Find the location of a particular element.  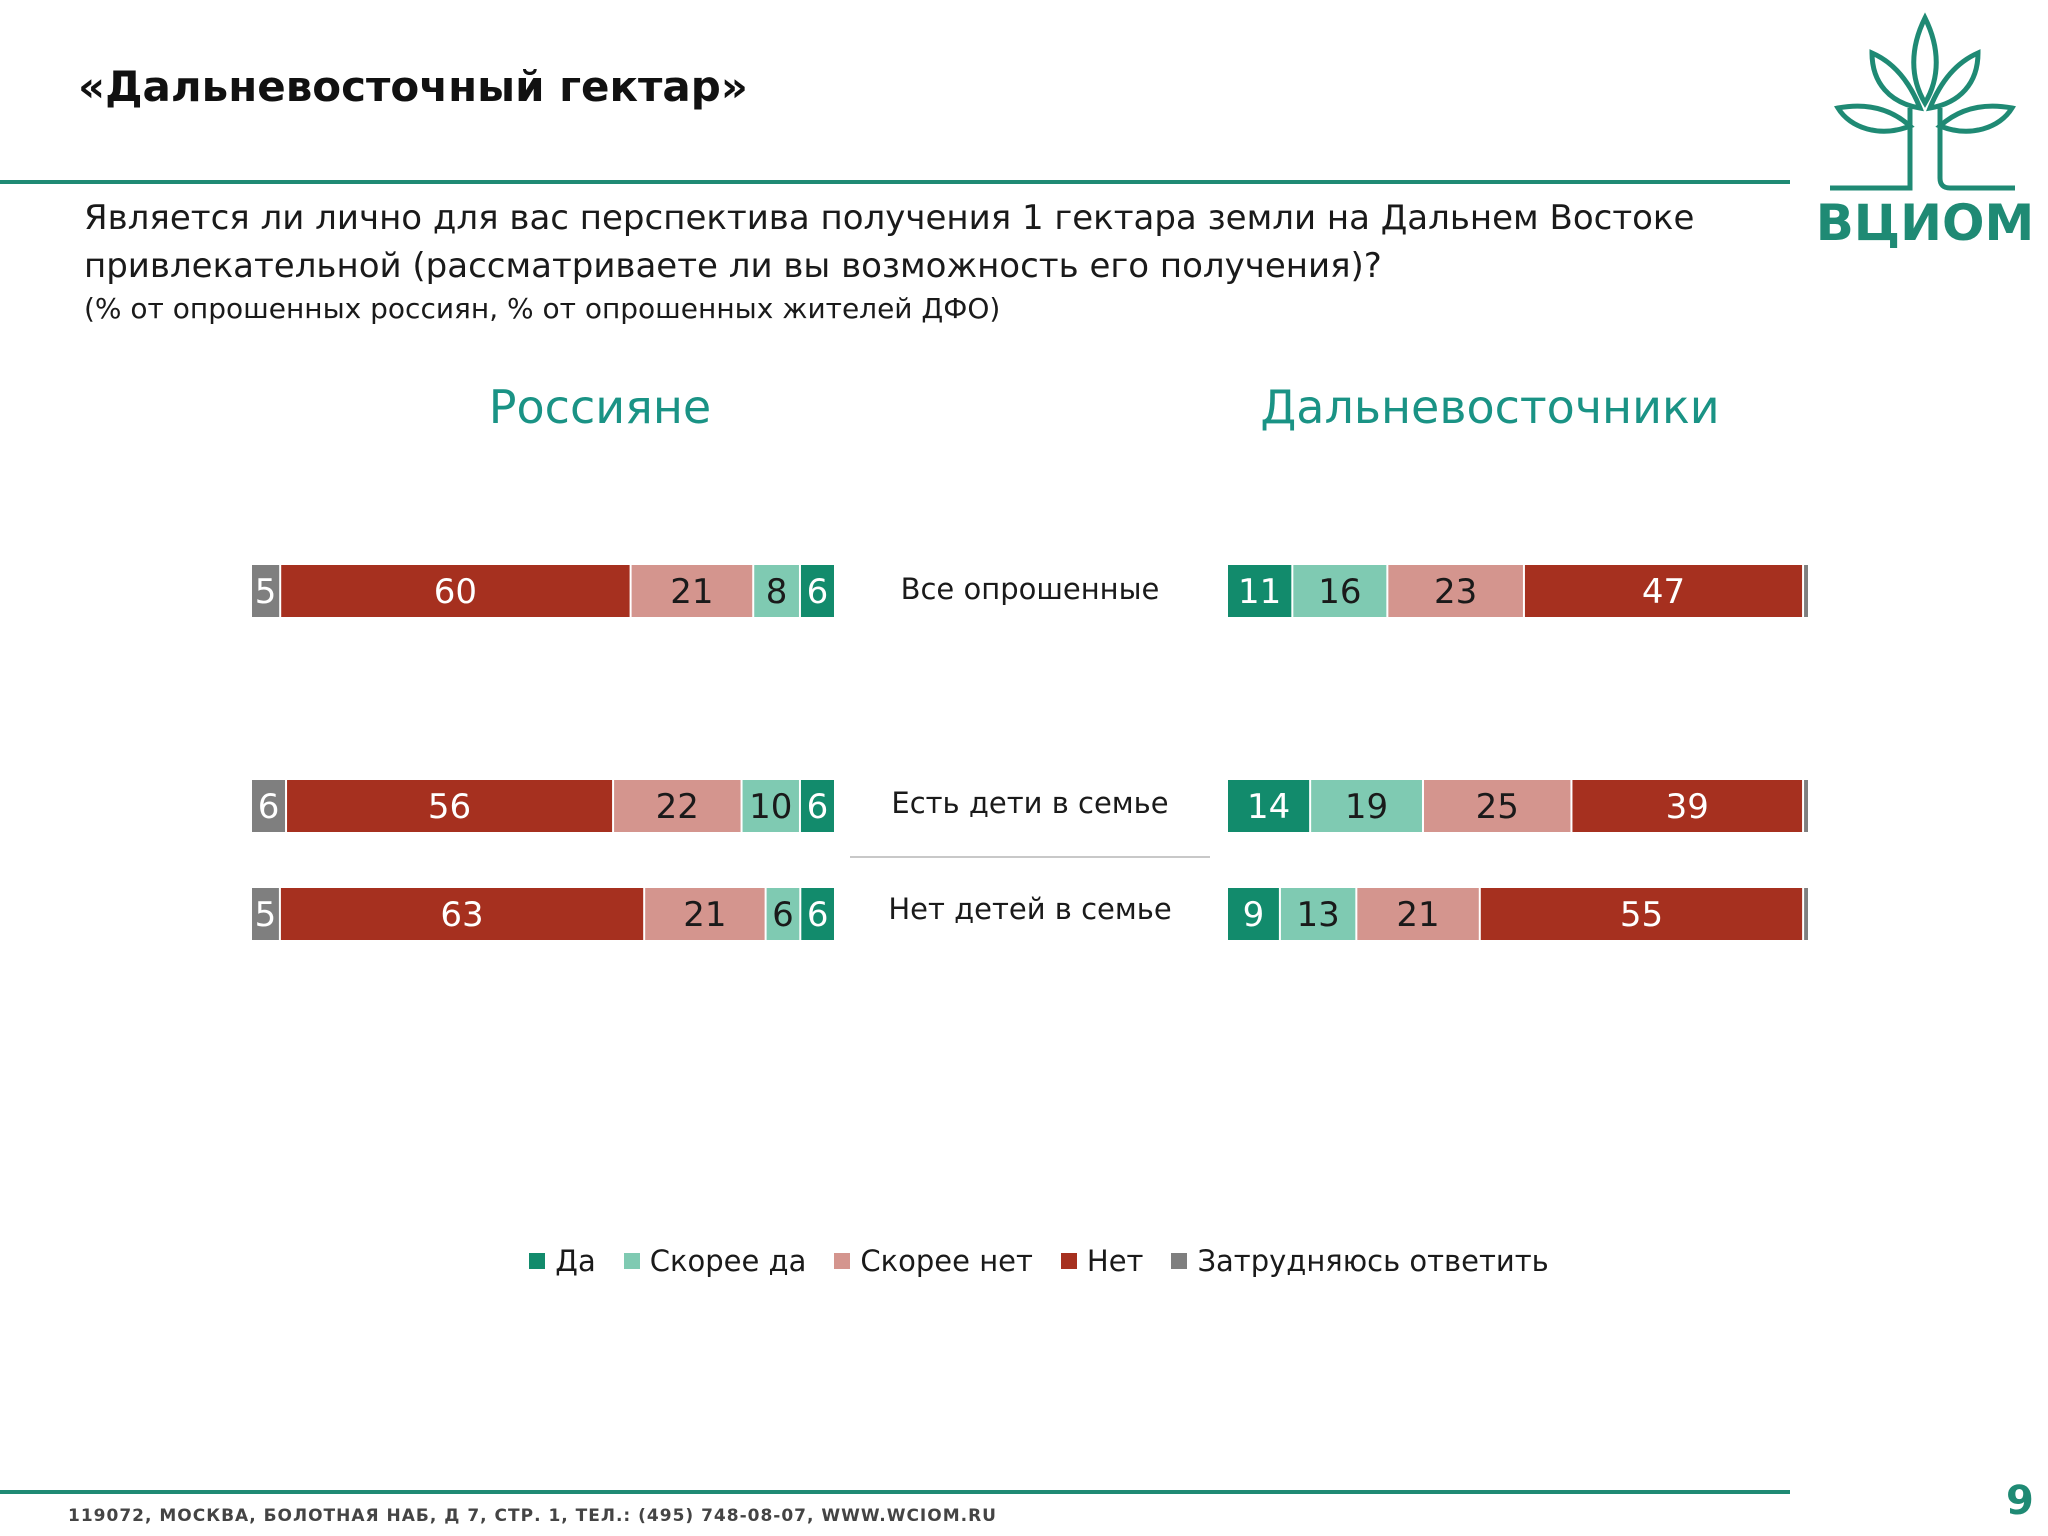

bar-value-label: 16 is located at coordinates (1339, 592).